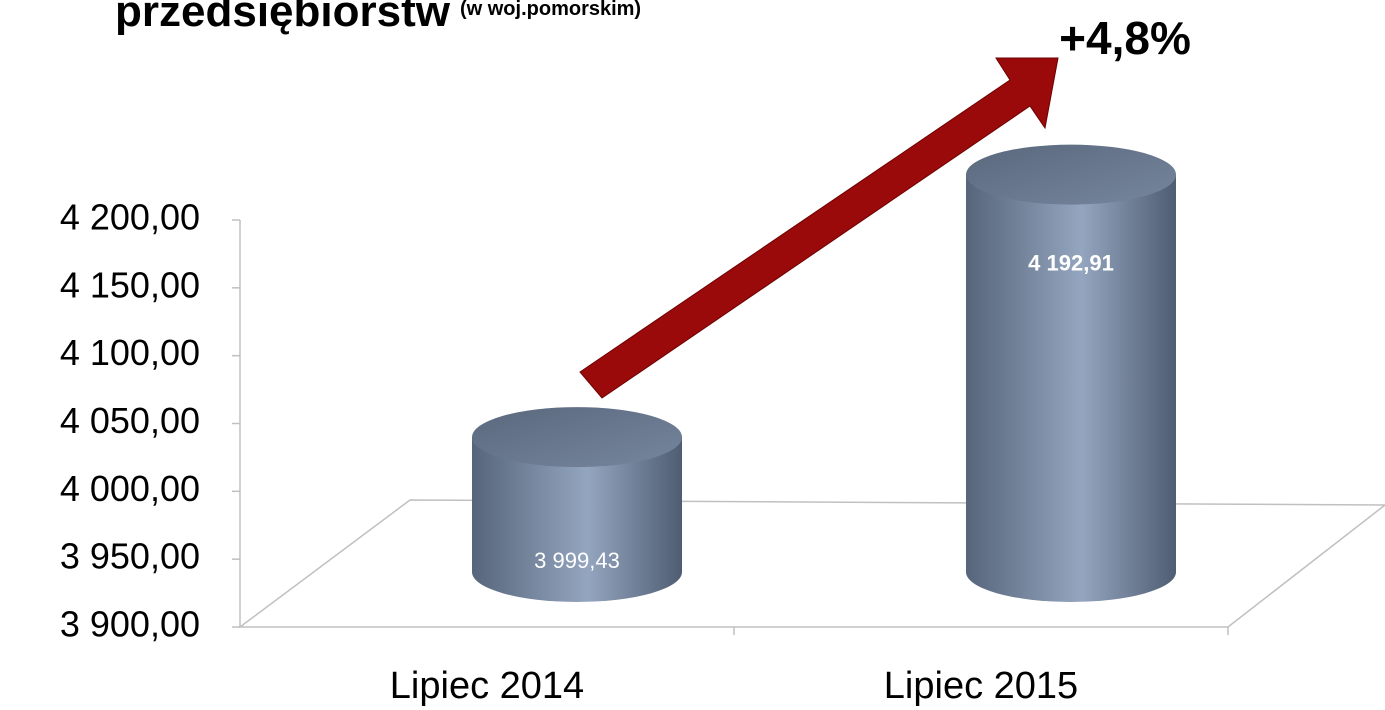  I want to click on y-tick-label: 4 150,00, so click(130, 284).